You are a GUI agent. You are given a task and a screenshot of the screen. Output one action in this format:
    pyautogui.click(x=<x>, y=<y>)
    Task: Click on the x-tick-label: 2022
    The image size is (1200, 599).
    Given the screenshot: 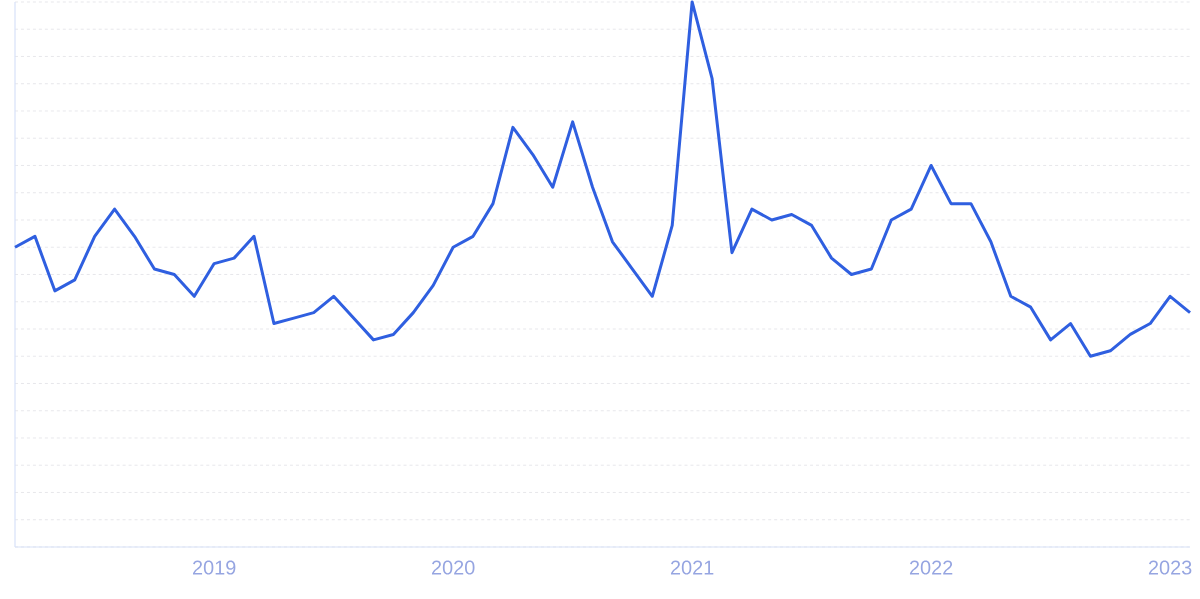 What is the action you would take?
    pyautogui.click(x=931, y=567)
    